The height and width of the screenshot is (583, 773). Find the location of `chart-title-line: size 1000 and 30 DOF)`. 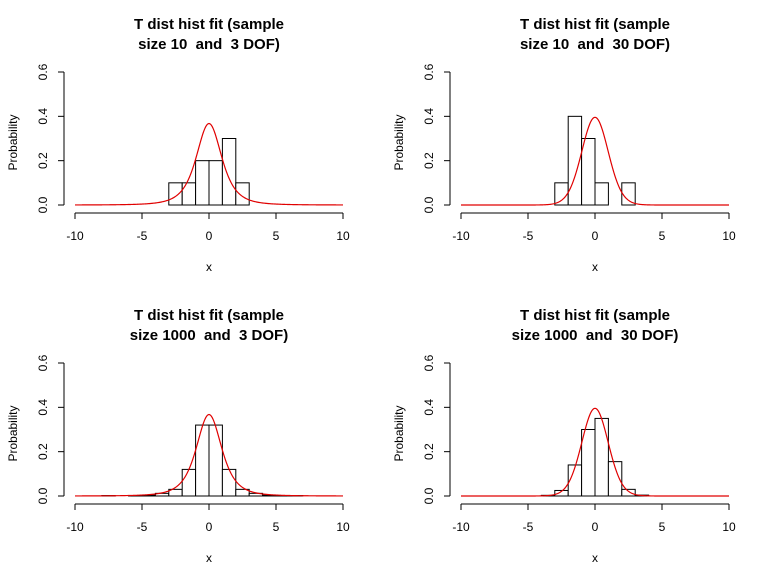

chart-title-line: size 1000 and 30 DOF) is located at coordinates (595, 335).